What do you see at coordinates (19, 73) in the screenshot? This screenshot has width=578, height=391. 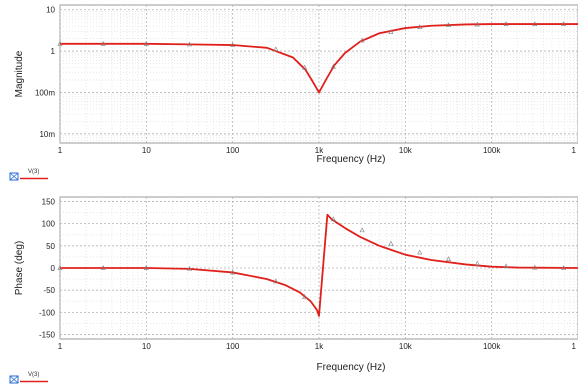 I see `y-axis-title: Magnitude` at bounding box center [19, 73].